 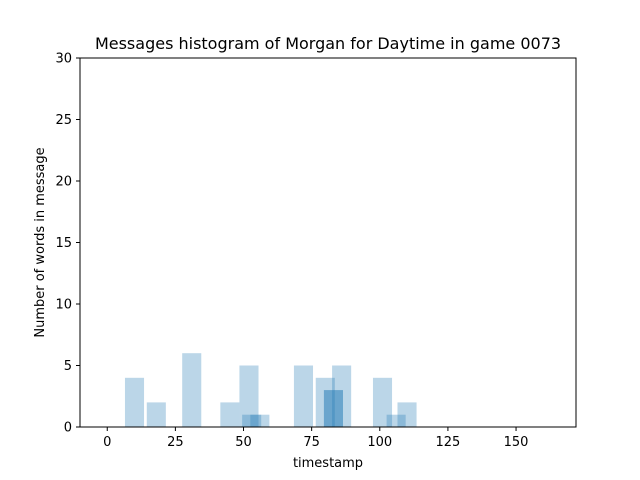 What do you see at coordinates (270, 390) in the screenshot?
I see `bars-layer` at bounding box center [270, 390].